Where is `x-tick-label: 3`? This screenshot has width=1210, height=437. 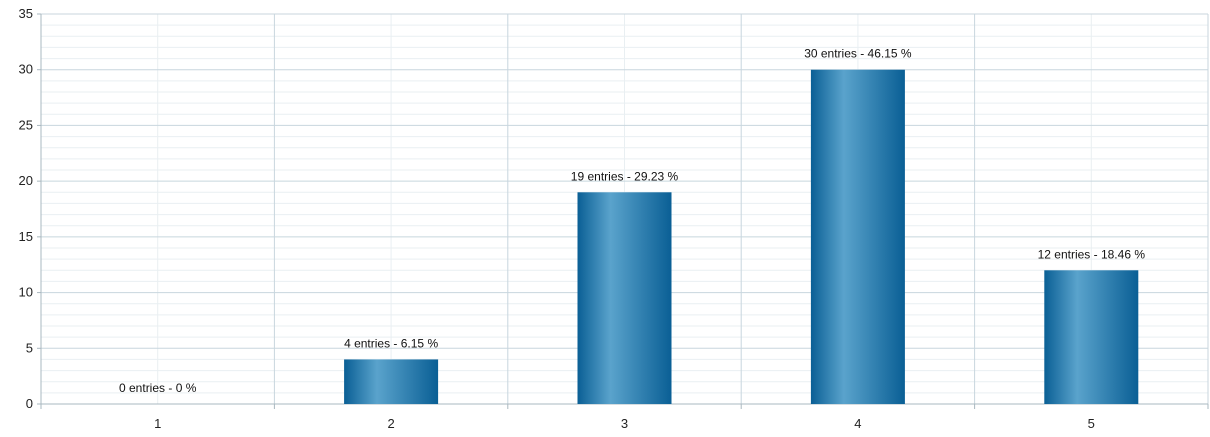 x-tick-label: 3 is located at coordinates (624, 423).